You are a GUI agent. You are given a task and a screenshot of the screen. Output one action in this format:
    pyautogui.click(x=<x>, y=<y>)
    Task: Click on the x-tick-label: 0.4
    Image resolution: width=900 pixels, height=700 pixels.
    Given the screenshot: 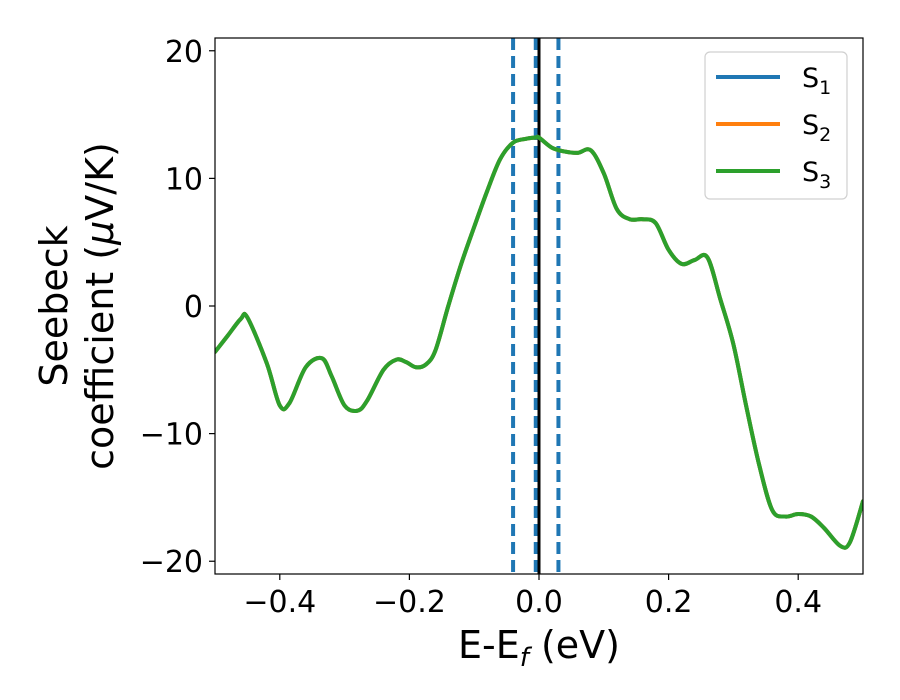 What is the action you would take?
    pyautogui.click(x=798, y=602)
    